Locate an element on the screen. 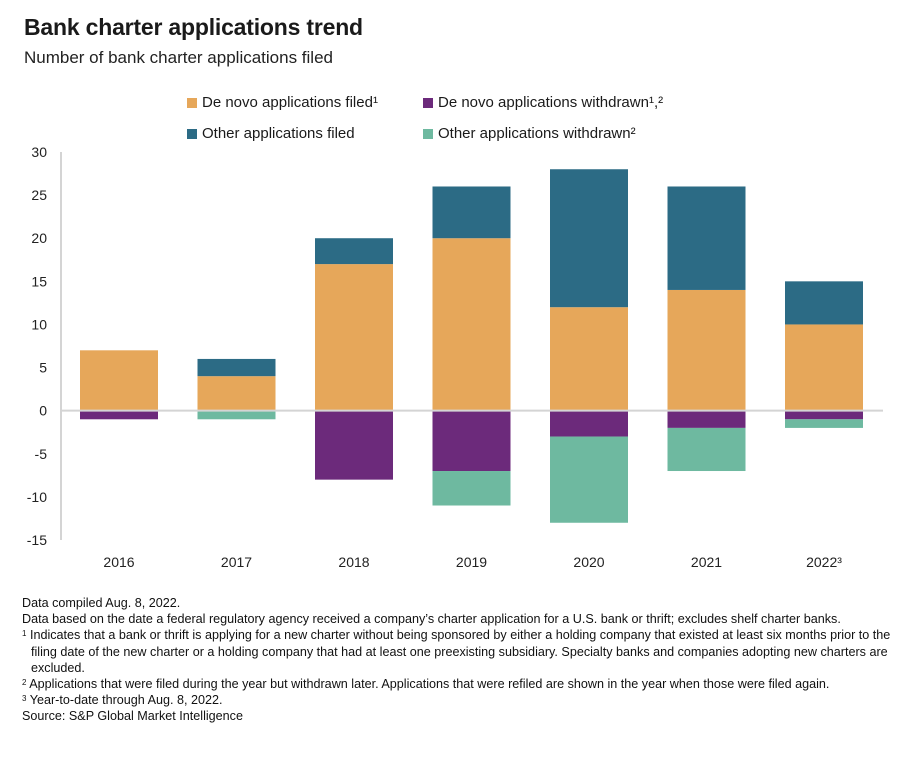 This screenshot has width=912, height=782. legend-label: Other applications filed is located at coordinates (278, 133).